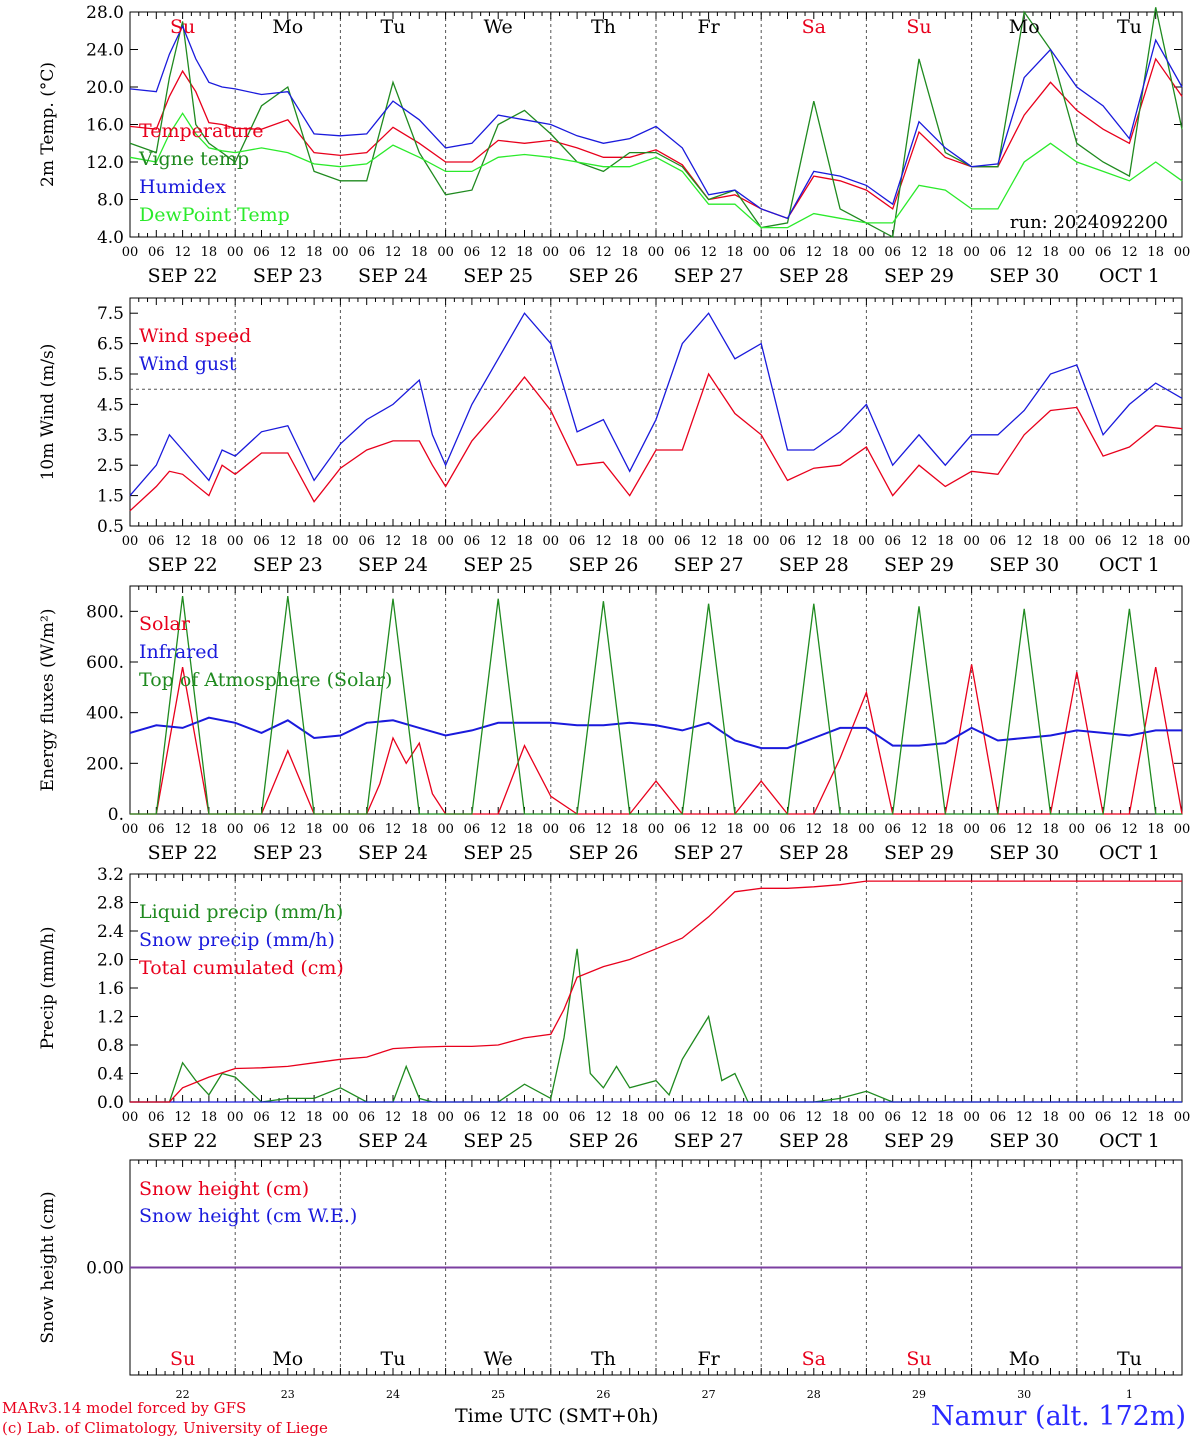  What do you see at coordinates (708, 1359) in the screenshot?
I see `weekday-label-bottom: Fr` at bounding box center [708, 1359].